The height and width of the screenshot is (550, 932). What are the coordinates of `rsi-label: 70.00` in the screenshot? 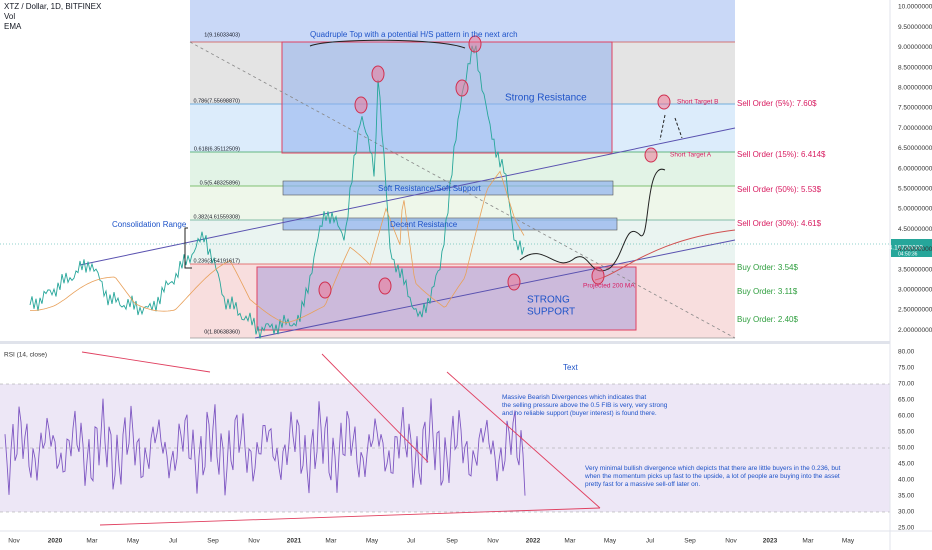 It's located at (906, 384).